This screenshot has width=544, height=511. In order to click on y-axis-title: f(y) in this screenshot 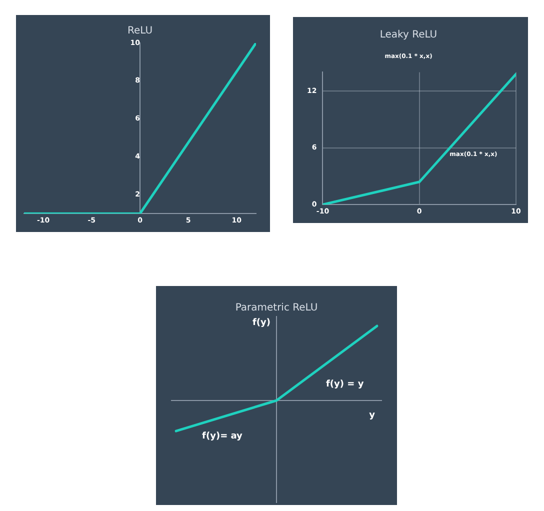, I will do `click(261, 323)`.